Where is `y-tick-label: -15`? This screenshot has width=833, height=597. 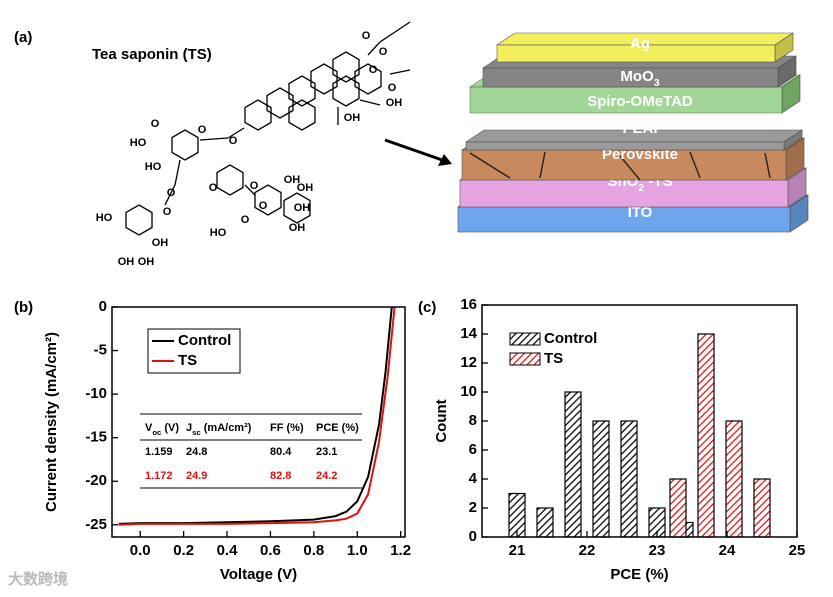
y-tick-label: -15 is located at coordinates (96, 437).